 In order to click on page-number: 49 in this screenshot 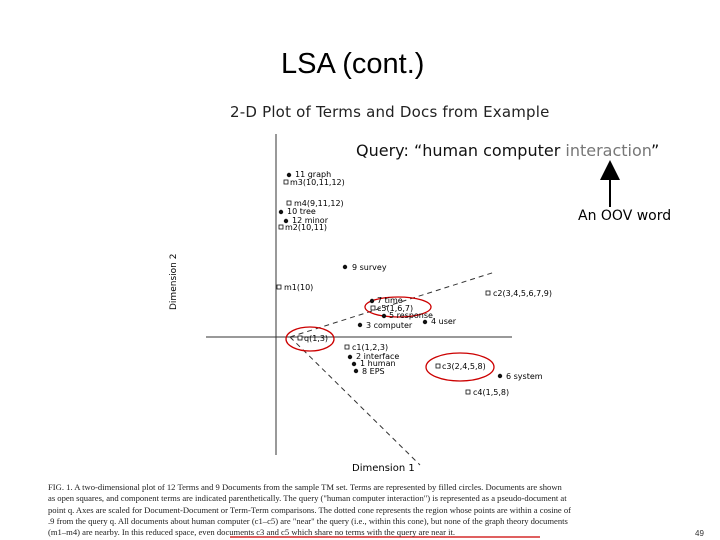, I will do `click(699, 533)`.